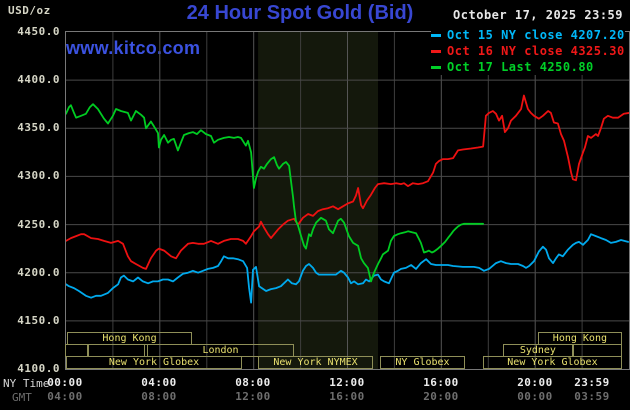 Image resolution: width=630 pixels, height=410 pixels. I want to click on chart-title: 24 Hour Spot Gold (Bid), so click(300, 13).